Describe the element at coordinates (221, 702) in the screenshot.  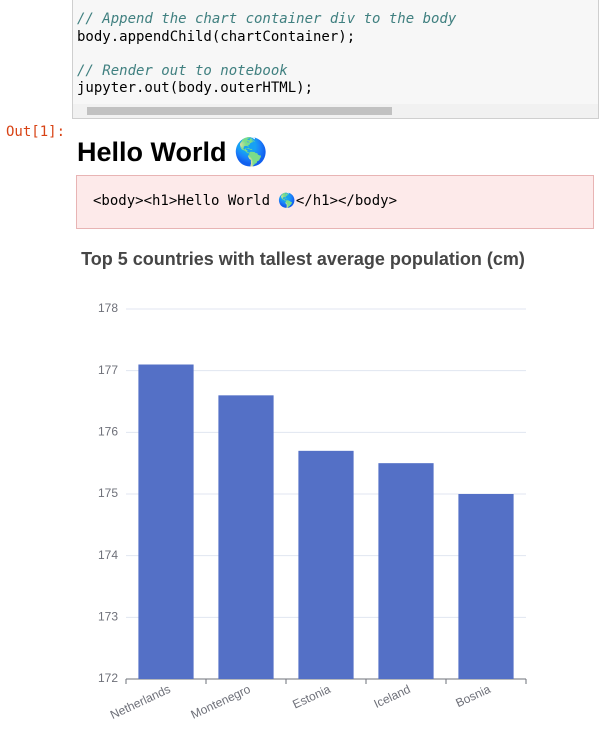
I see `x-tick-label: Montenegro` at that location.